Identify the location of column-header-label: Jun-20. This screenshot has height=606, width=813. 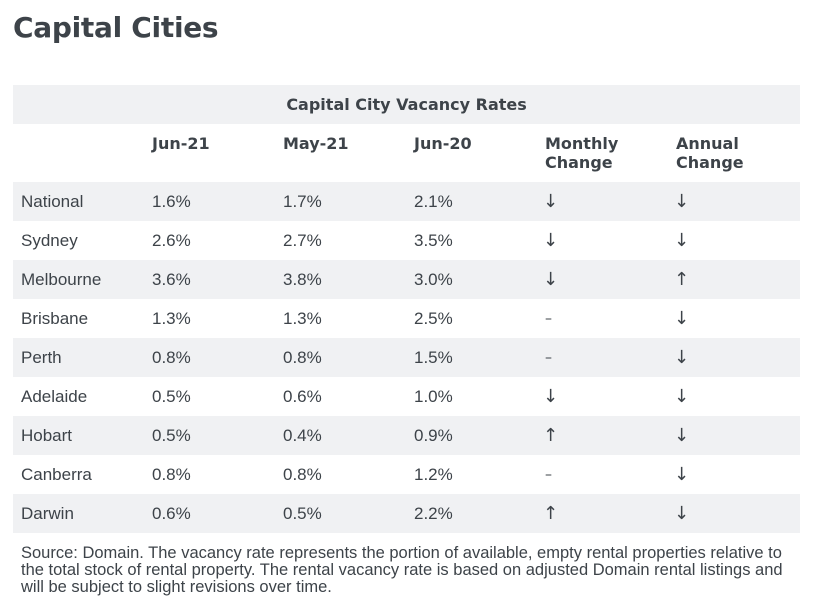
(443, 143).